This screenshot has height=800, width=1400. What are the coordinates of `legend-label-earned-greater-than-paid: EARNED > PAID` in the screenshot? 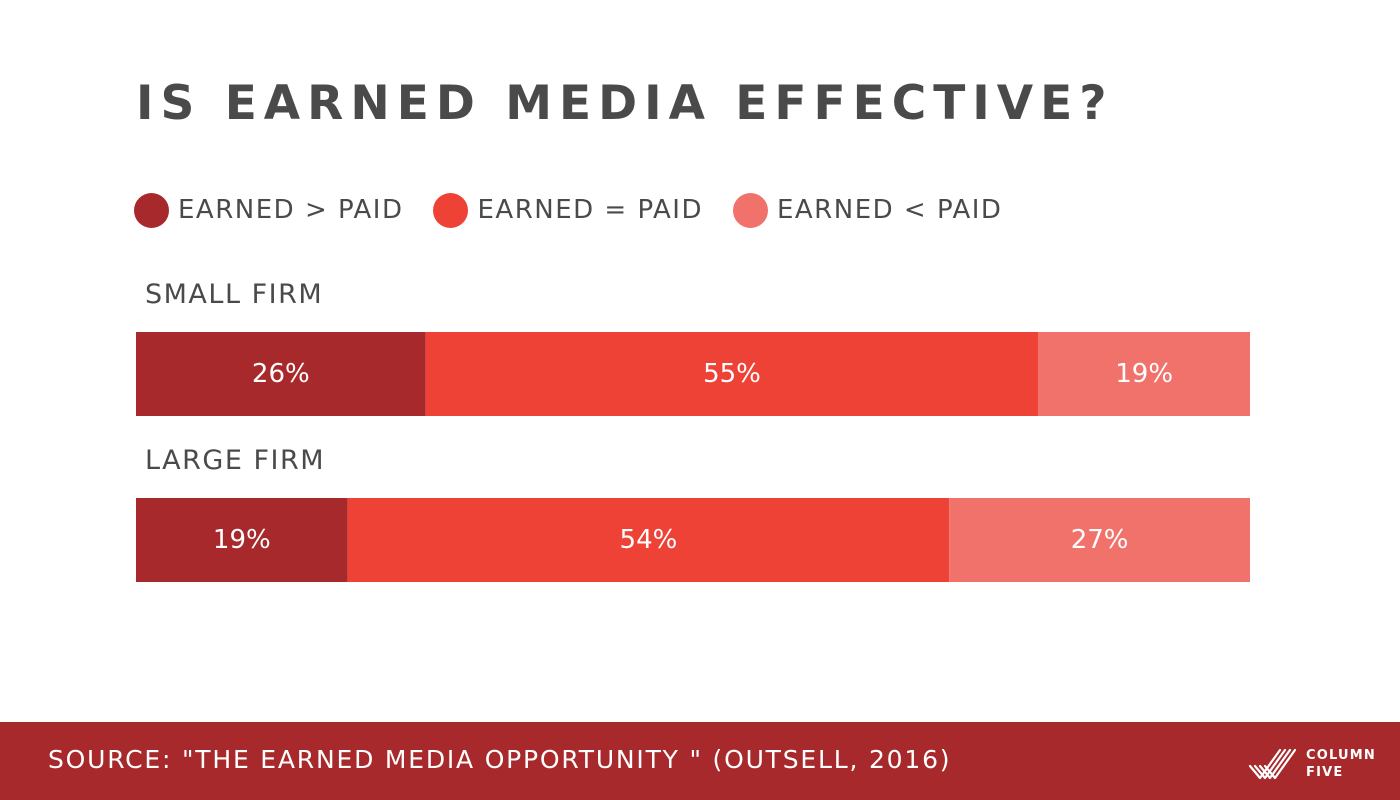 It's located at (291, 210).